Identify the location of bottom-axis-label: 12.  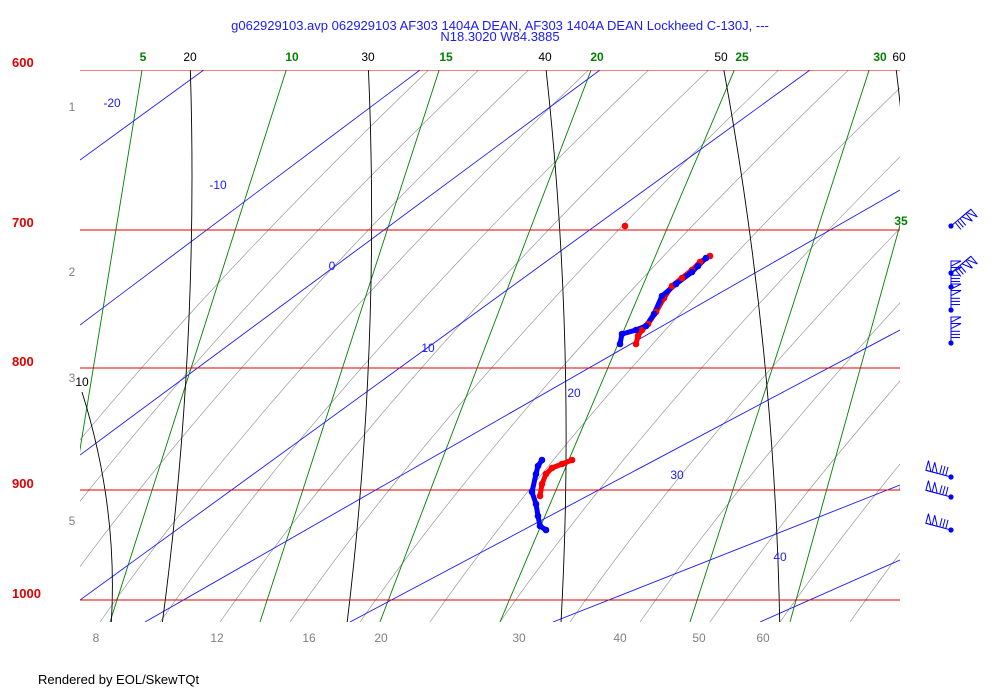
(217, 638).